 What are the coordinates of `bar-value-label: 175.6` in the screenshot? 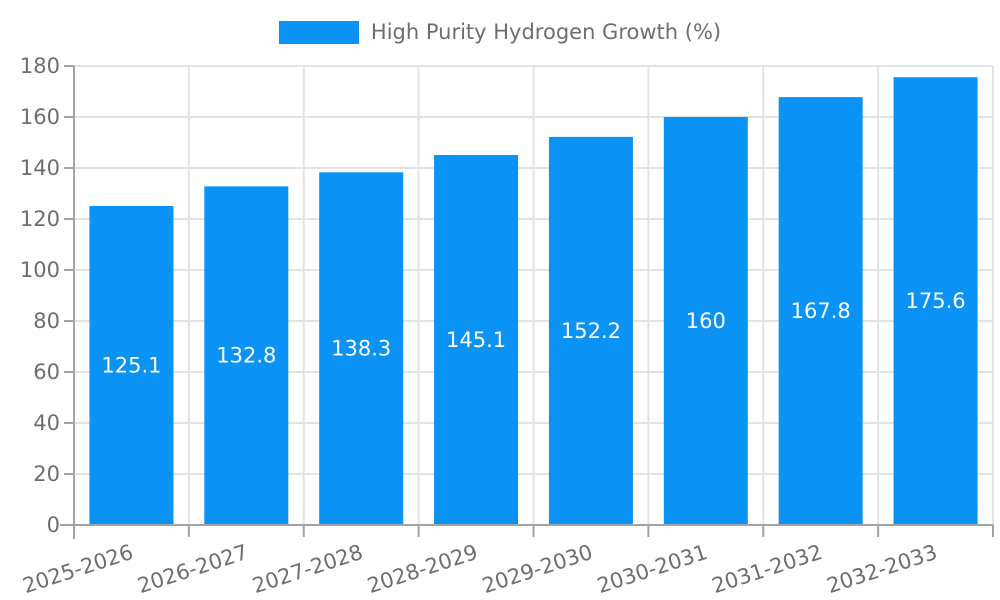 It's located at (936, 301).